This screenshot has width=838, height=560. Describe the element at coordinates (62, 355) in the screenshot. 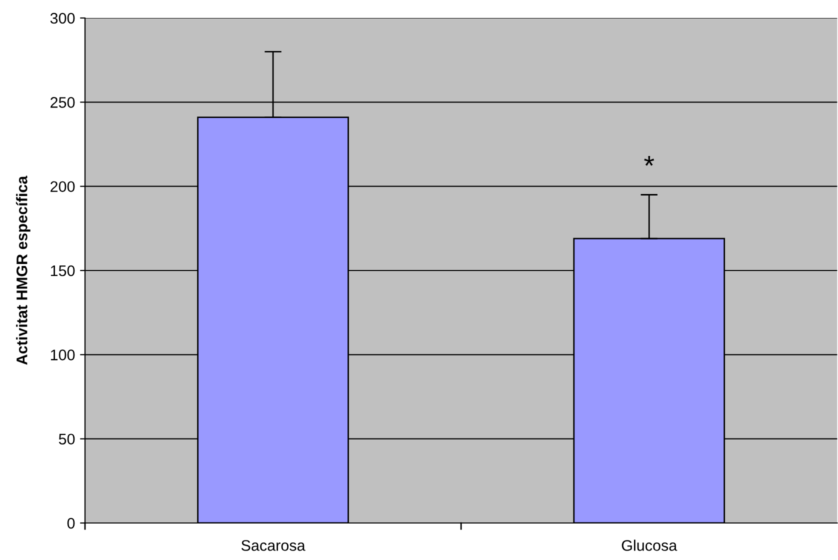

I see `y-tick-label: 100` at that location.